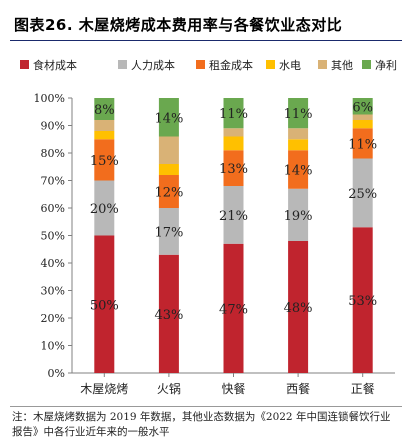 The image size is (408, 443). Describe the element at coordinates (56, 373) in the screenshot. I see `y-tick-label: 0%` at that location.